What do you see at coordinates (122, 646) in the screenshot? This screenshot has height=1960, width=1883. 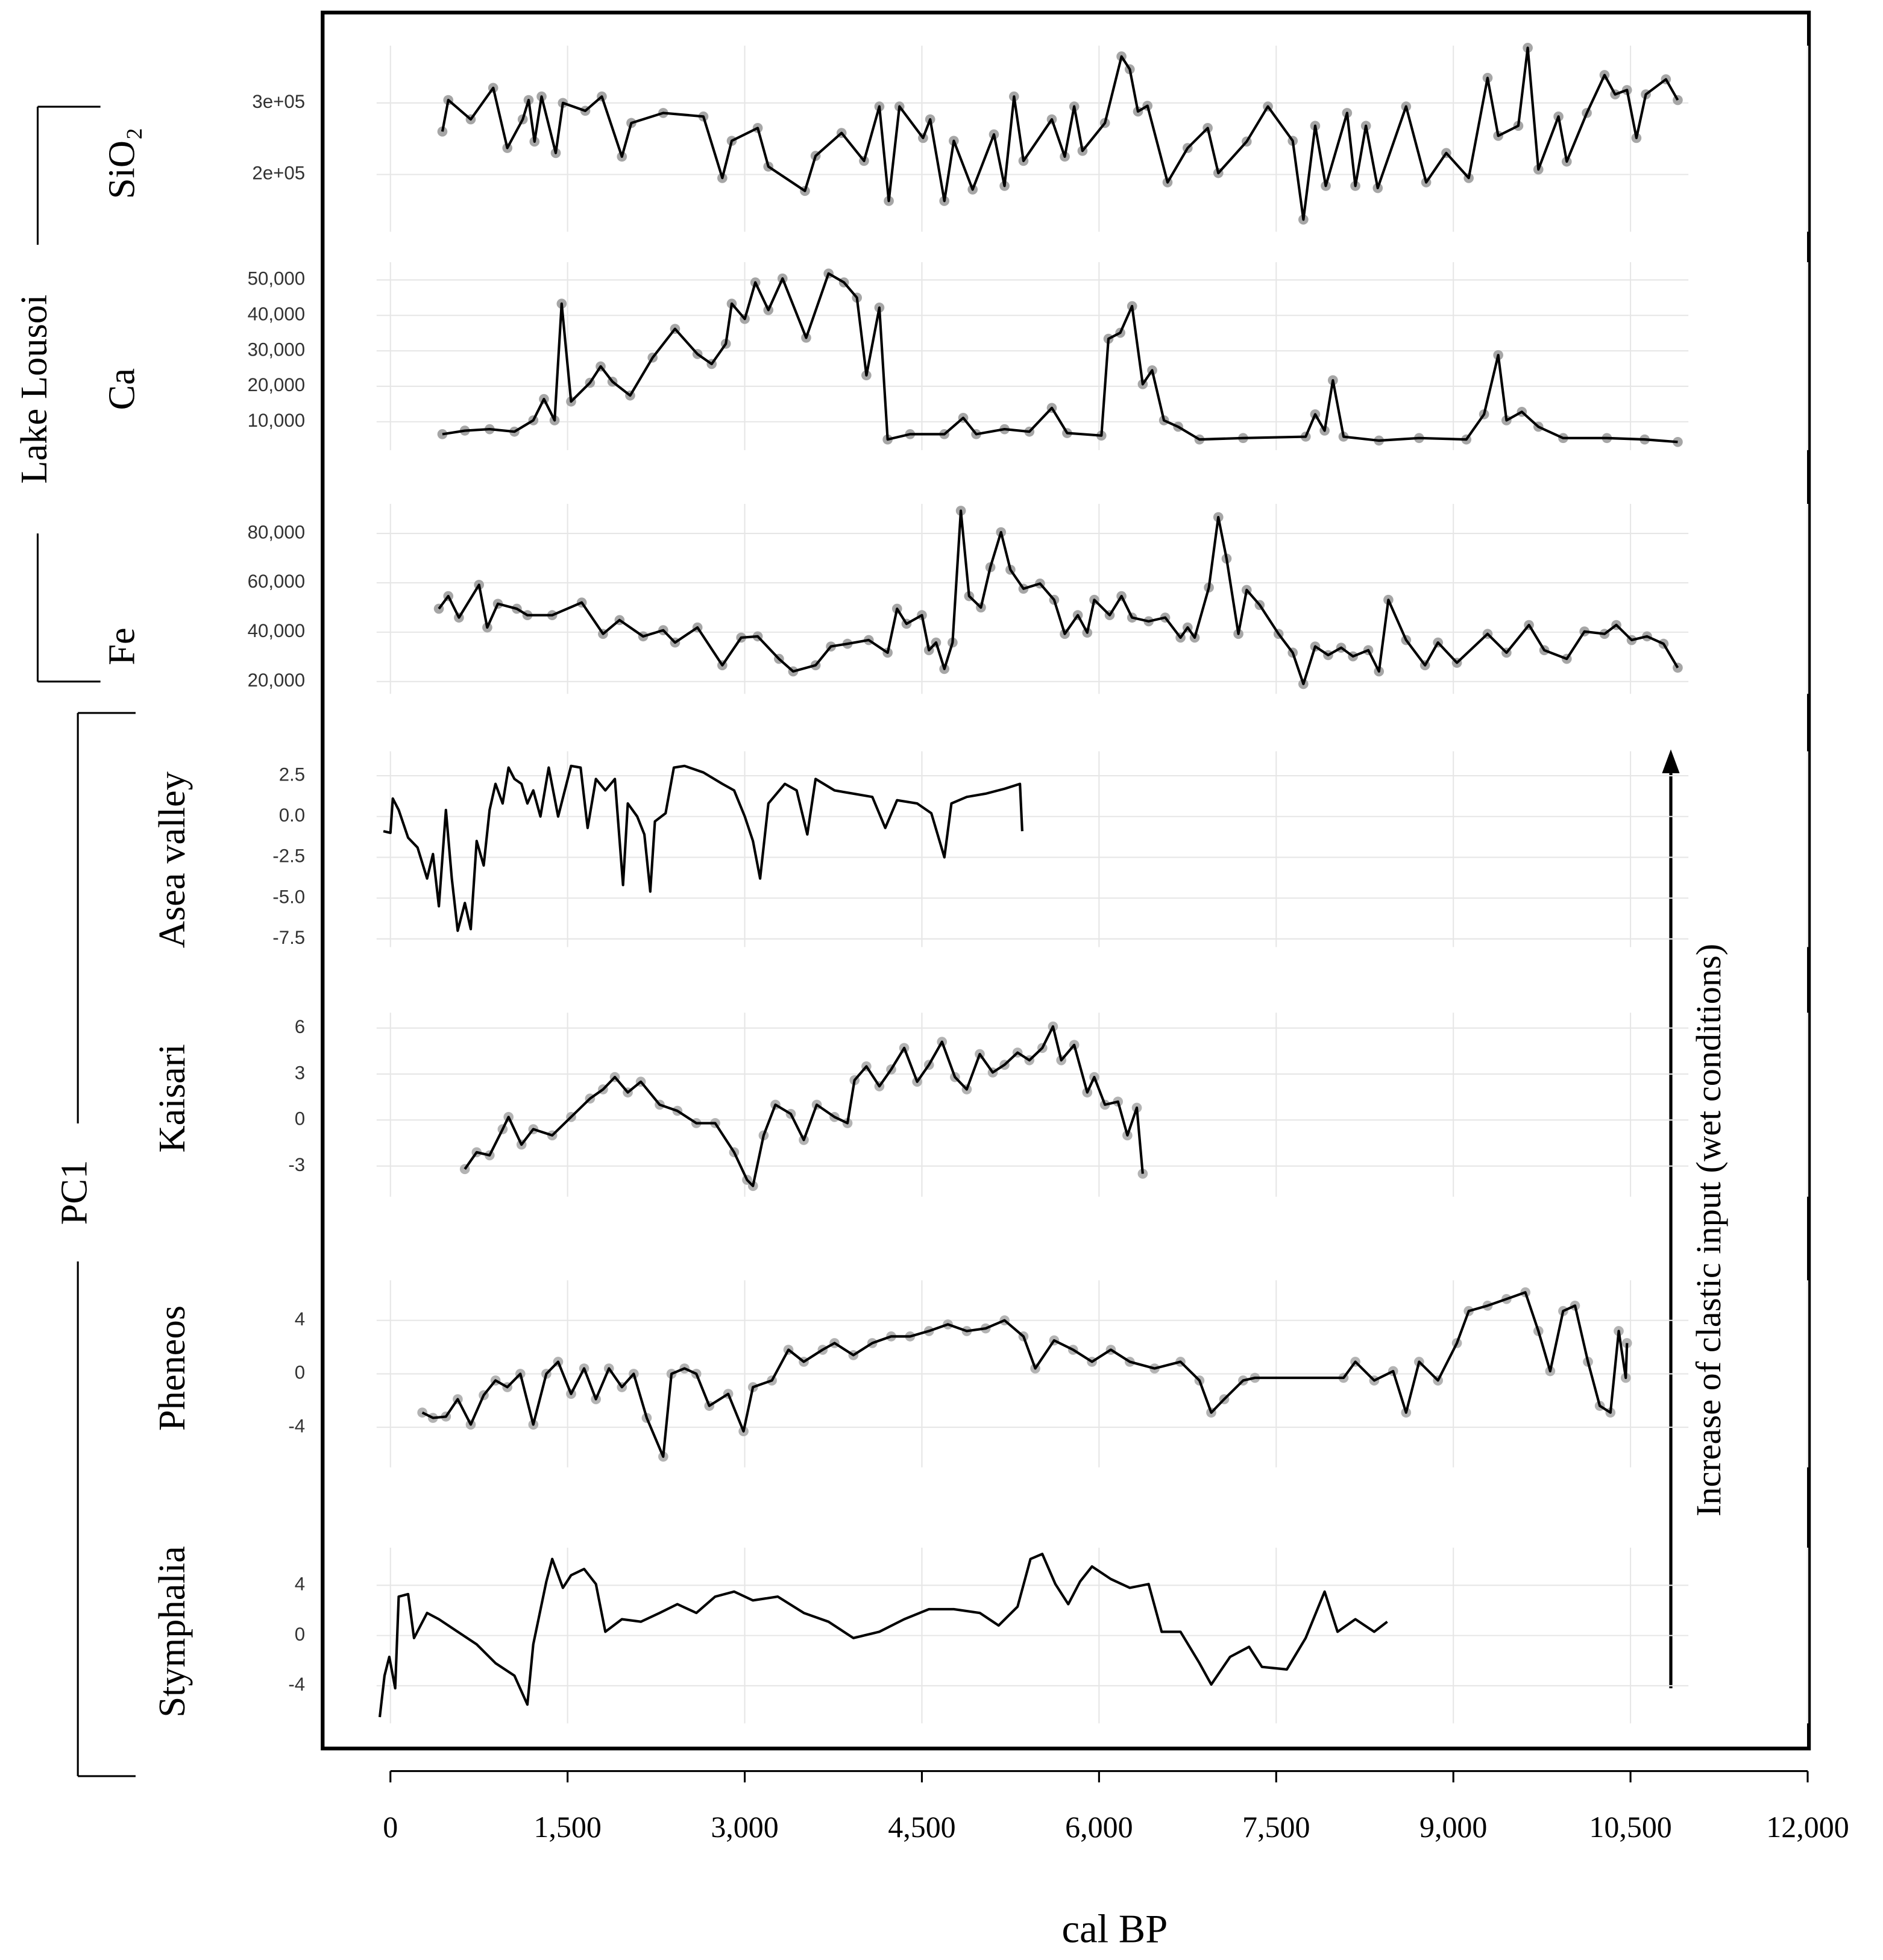 I see `y-axis-label: Fe` at bounding box center [122, 646].